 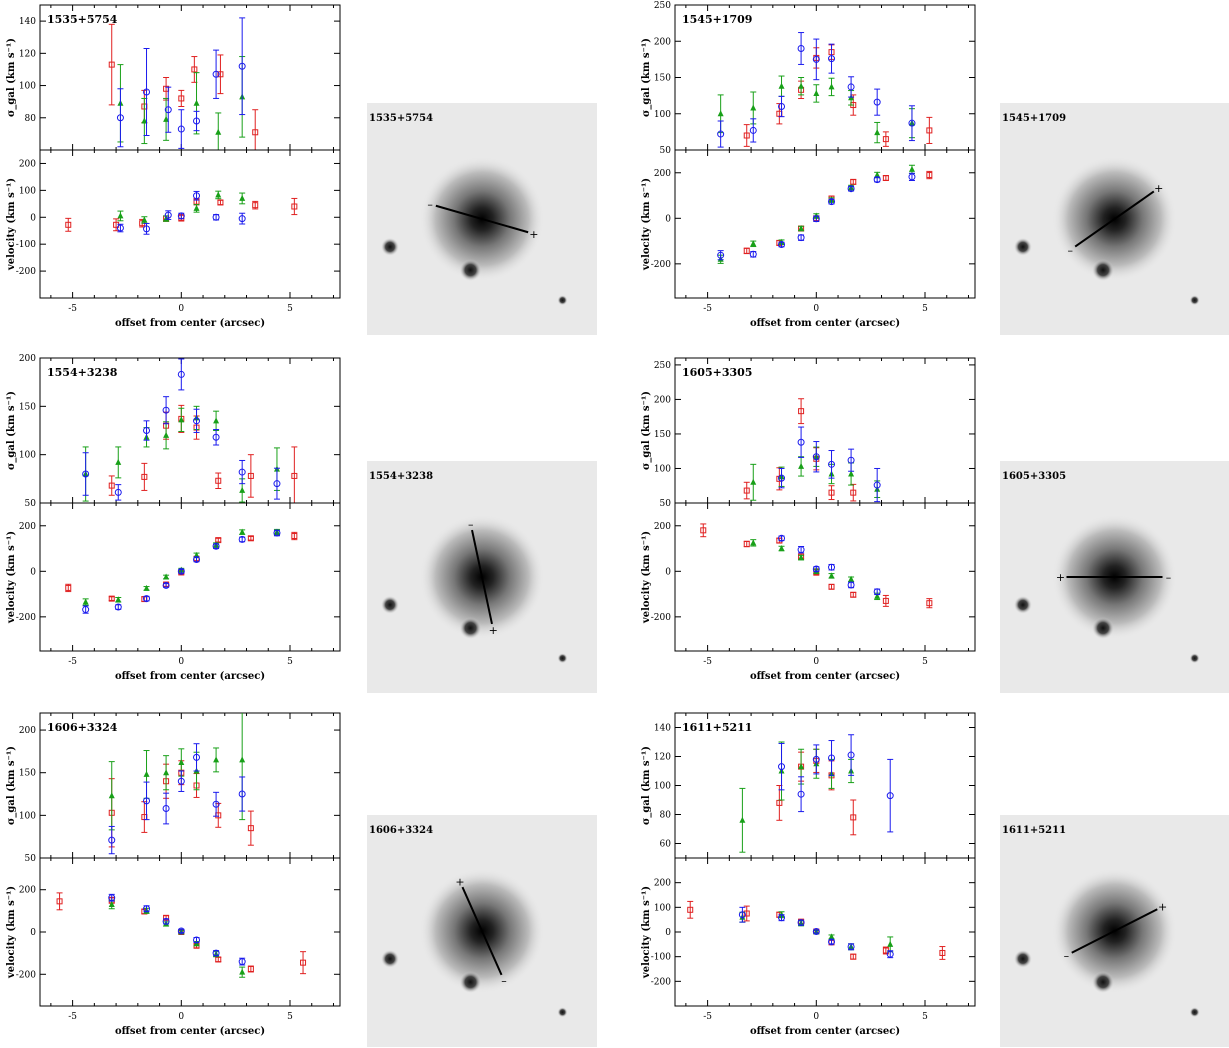 I want to click on y-tick-label: -200, so click(x=661, y=265).